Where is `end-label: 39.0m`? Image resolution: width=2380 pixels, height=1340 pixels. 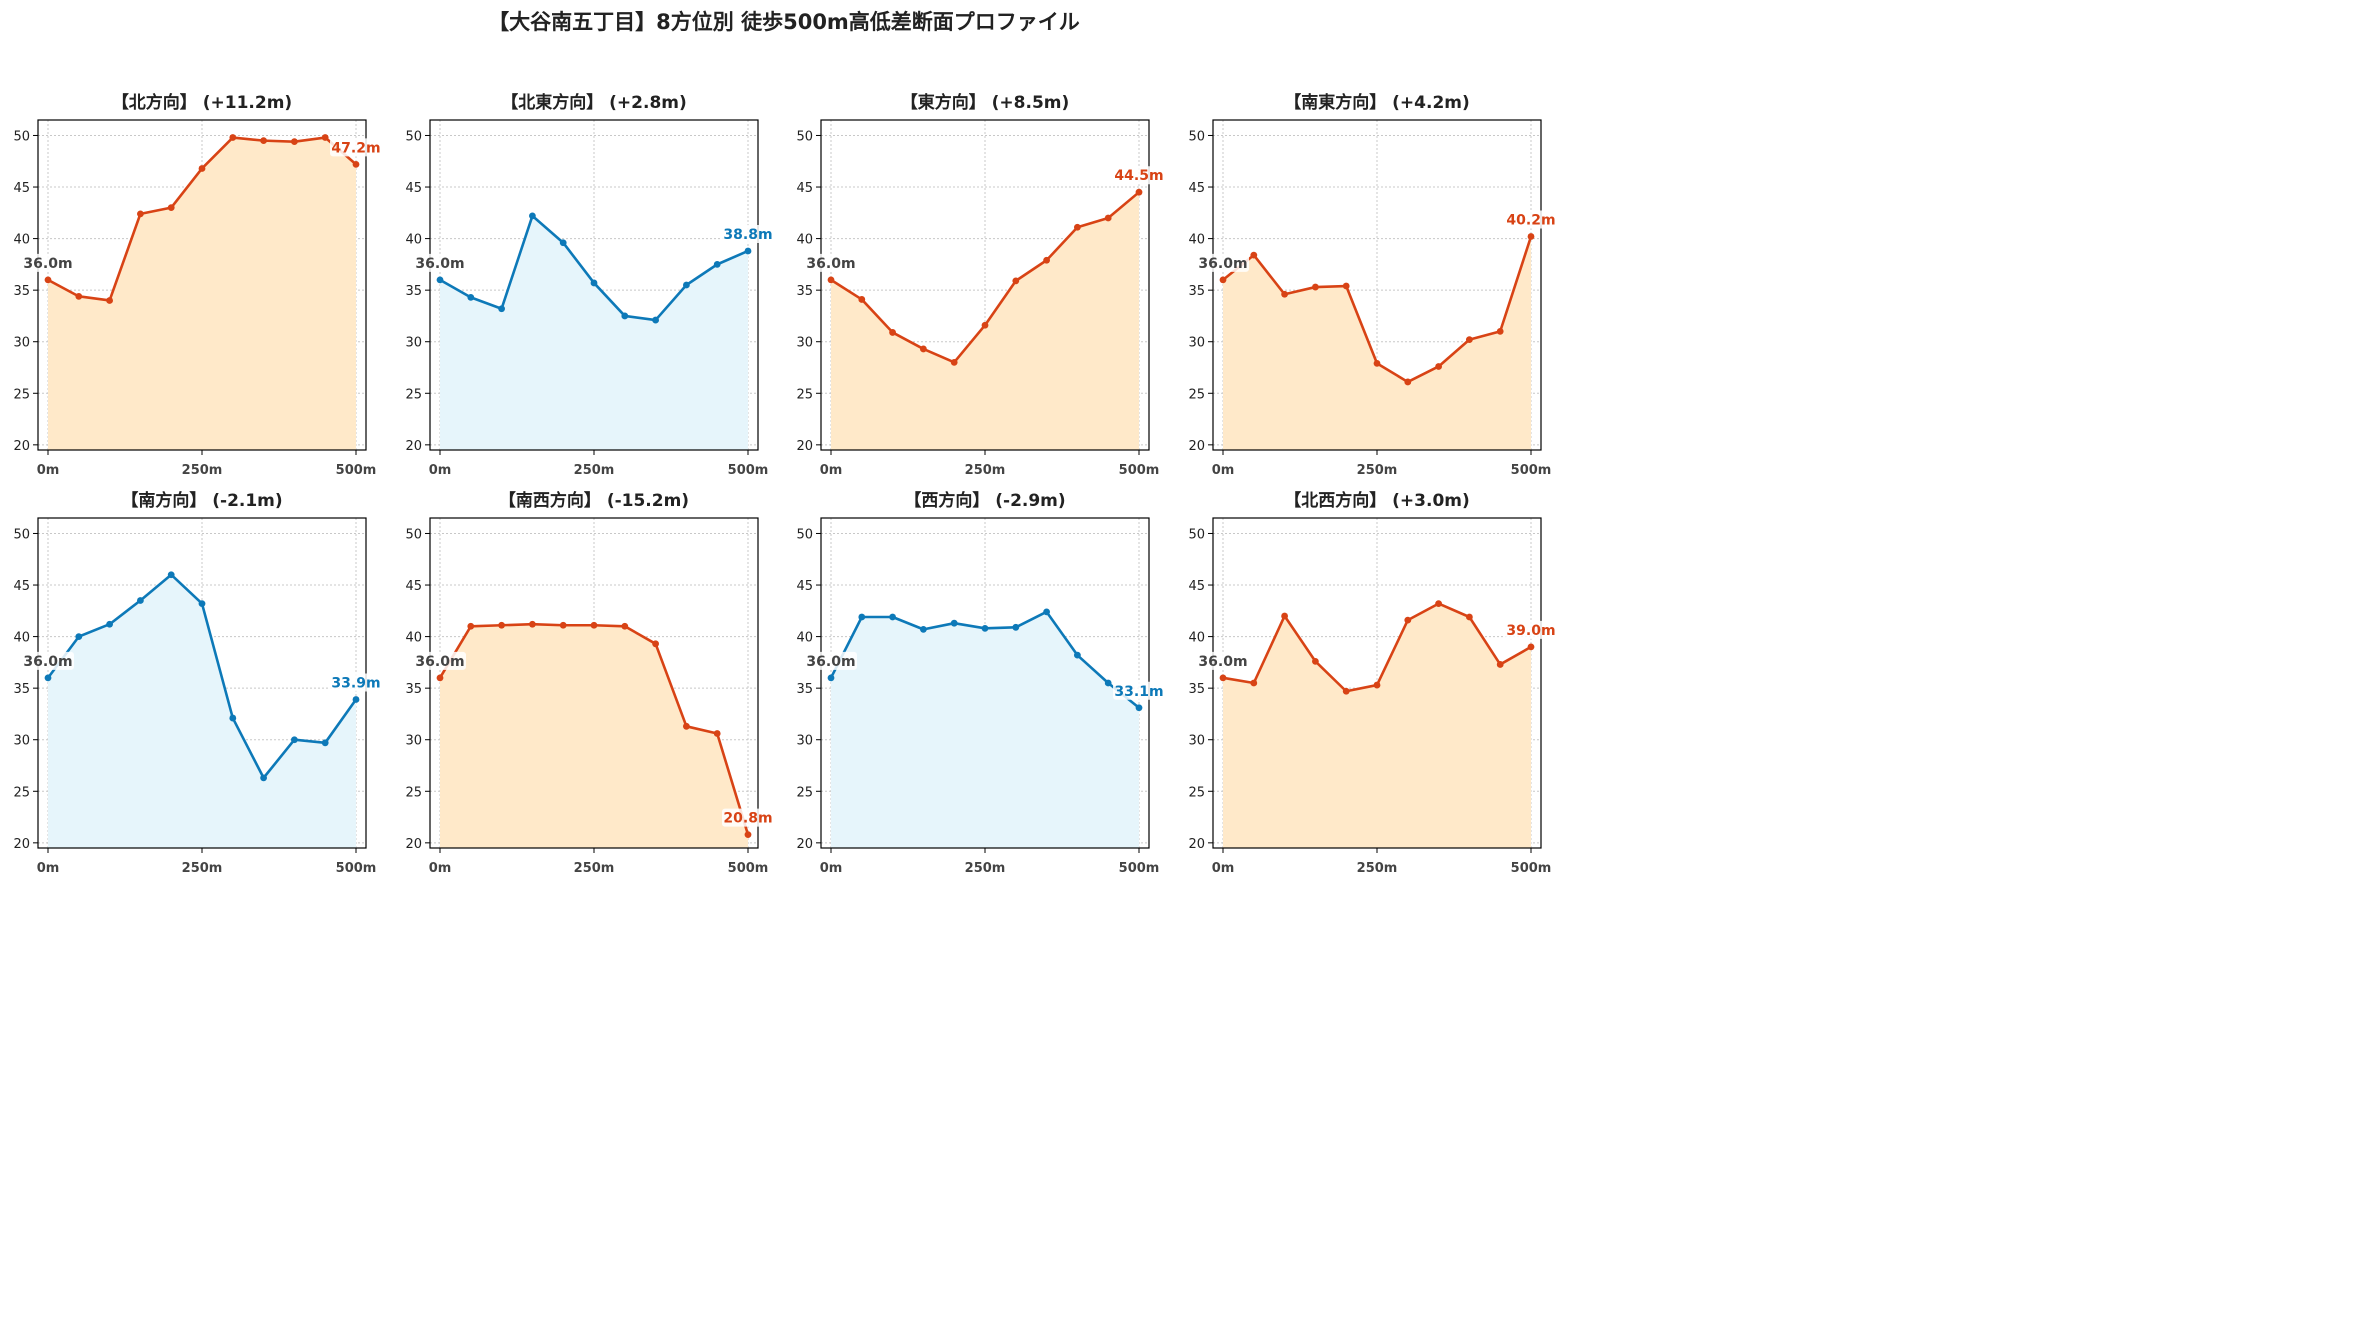 end-label: 39.0m is located at coordinates (1530, 631).